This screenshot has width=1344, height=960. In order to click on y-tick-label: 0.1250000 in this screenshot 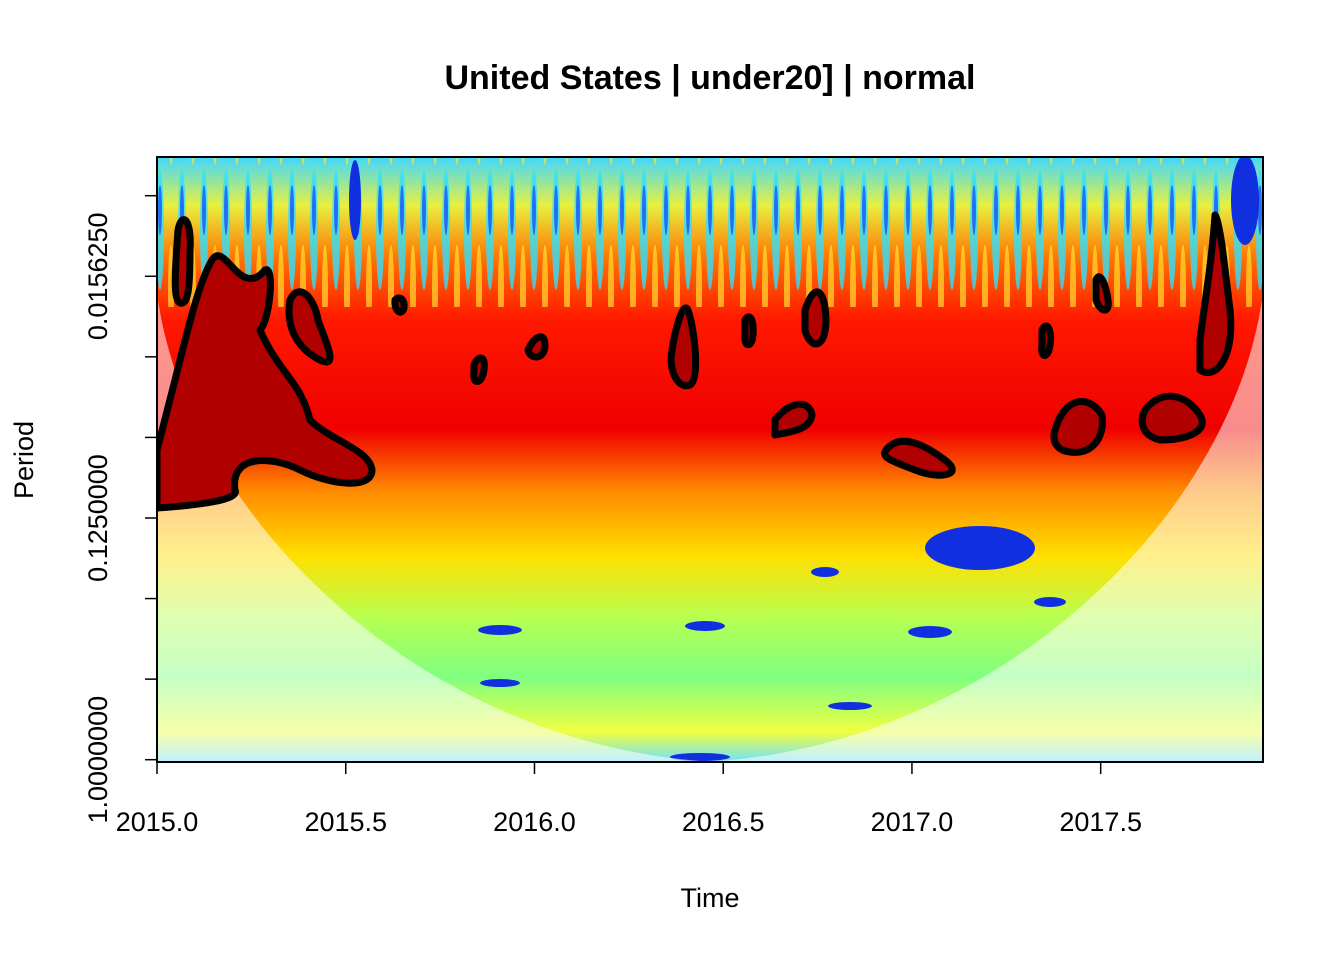, I will do `click(98, 518)`.